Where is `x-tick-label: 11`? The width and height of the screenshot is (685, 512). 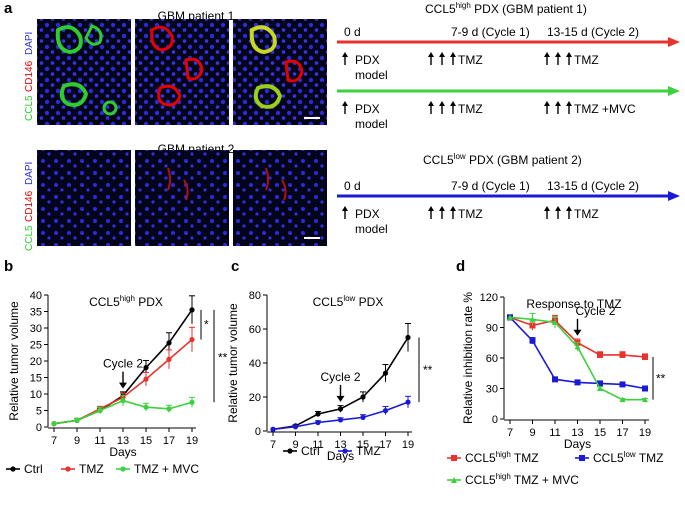 x-tick-label: 11 is located at coordinates (554, 433).